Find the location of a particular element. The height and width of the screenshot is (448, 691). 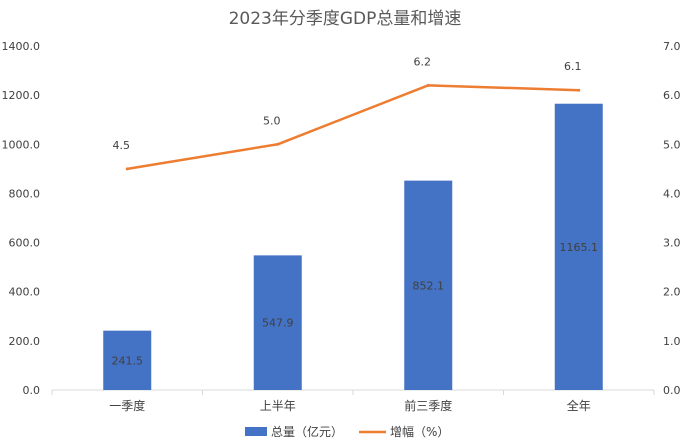

growth-line-path is located at coordinates (353, 127).